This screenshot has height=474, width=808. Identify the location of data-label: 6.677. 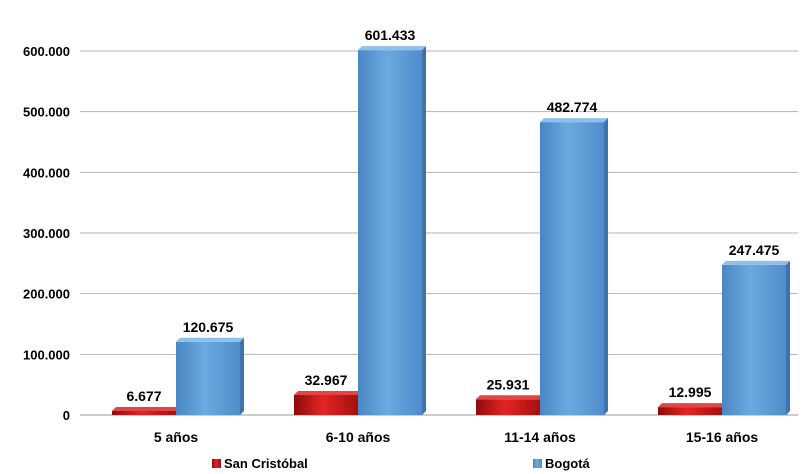
(143, 396).